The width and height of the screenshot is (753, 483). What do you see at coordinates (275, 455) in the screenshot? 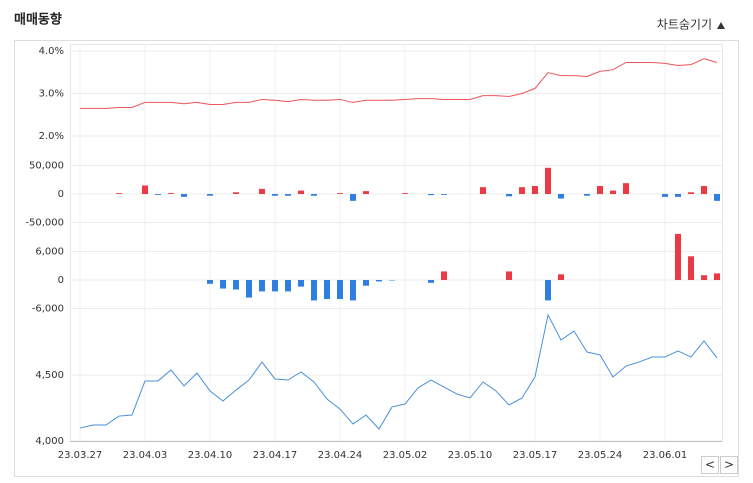
I see `x-tick-label: 23.04.17` at bounding box center [275, 455].